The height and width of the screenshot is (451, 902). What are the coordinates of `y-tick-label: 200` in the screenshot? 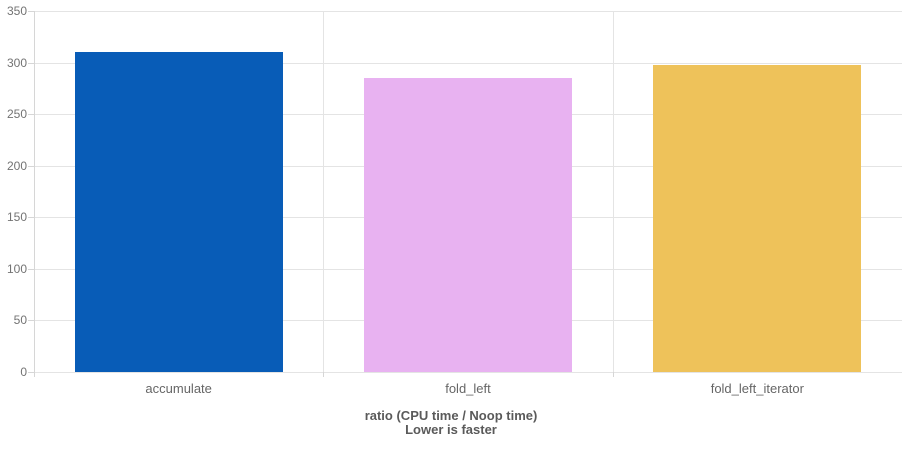 It's located at (16, 165).